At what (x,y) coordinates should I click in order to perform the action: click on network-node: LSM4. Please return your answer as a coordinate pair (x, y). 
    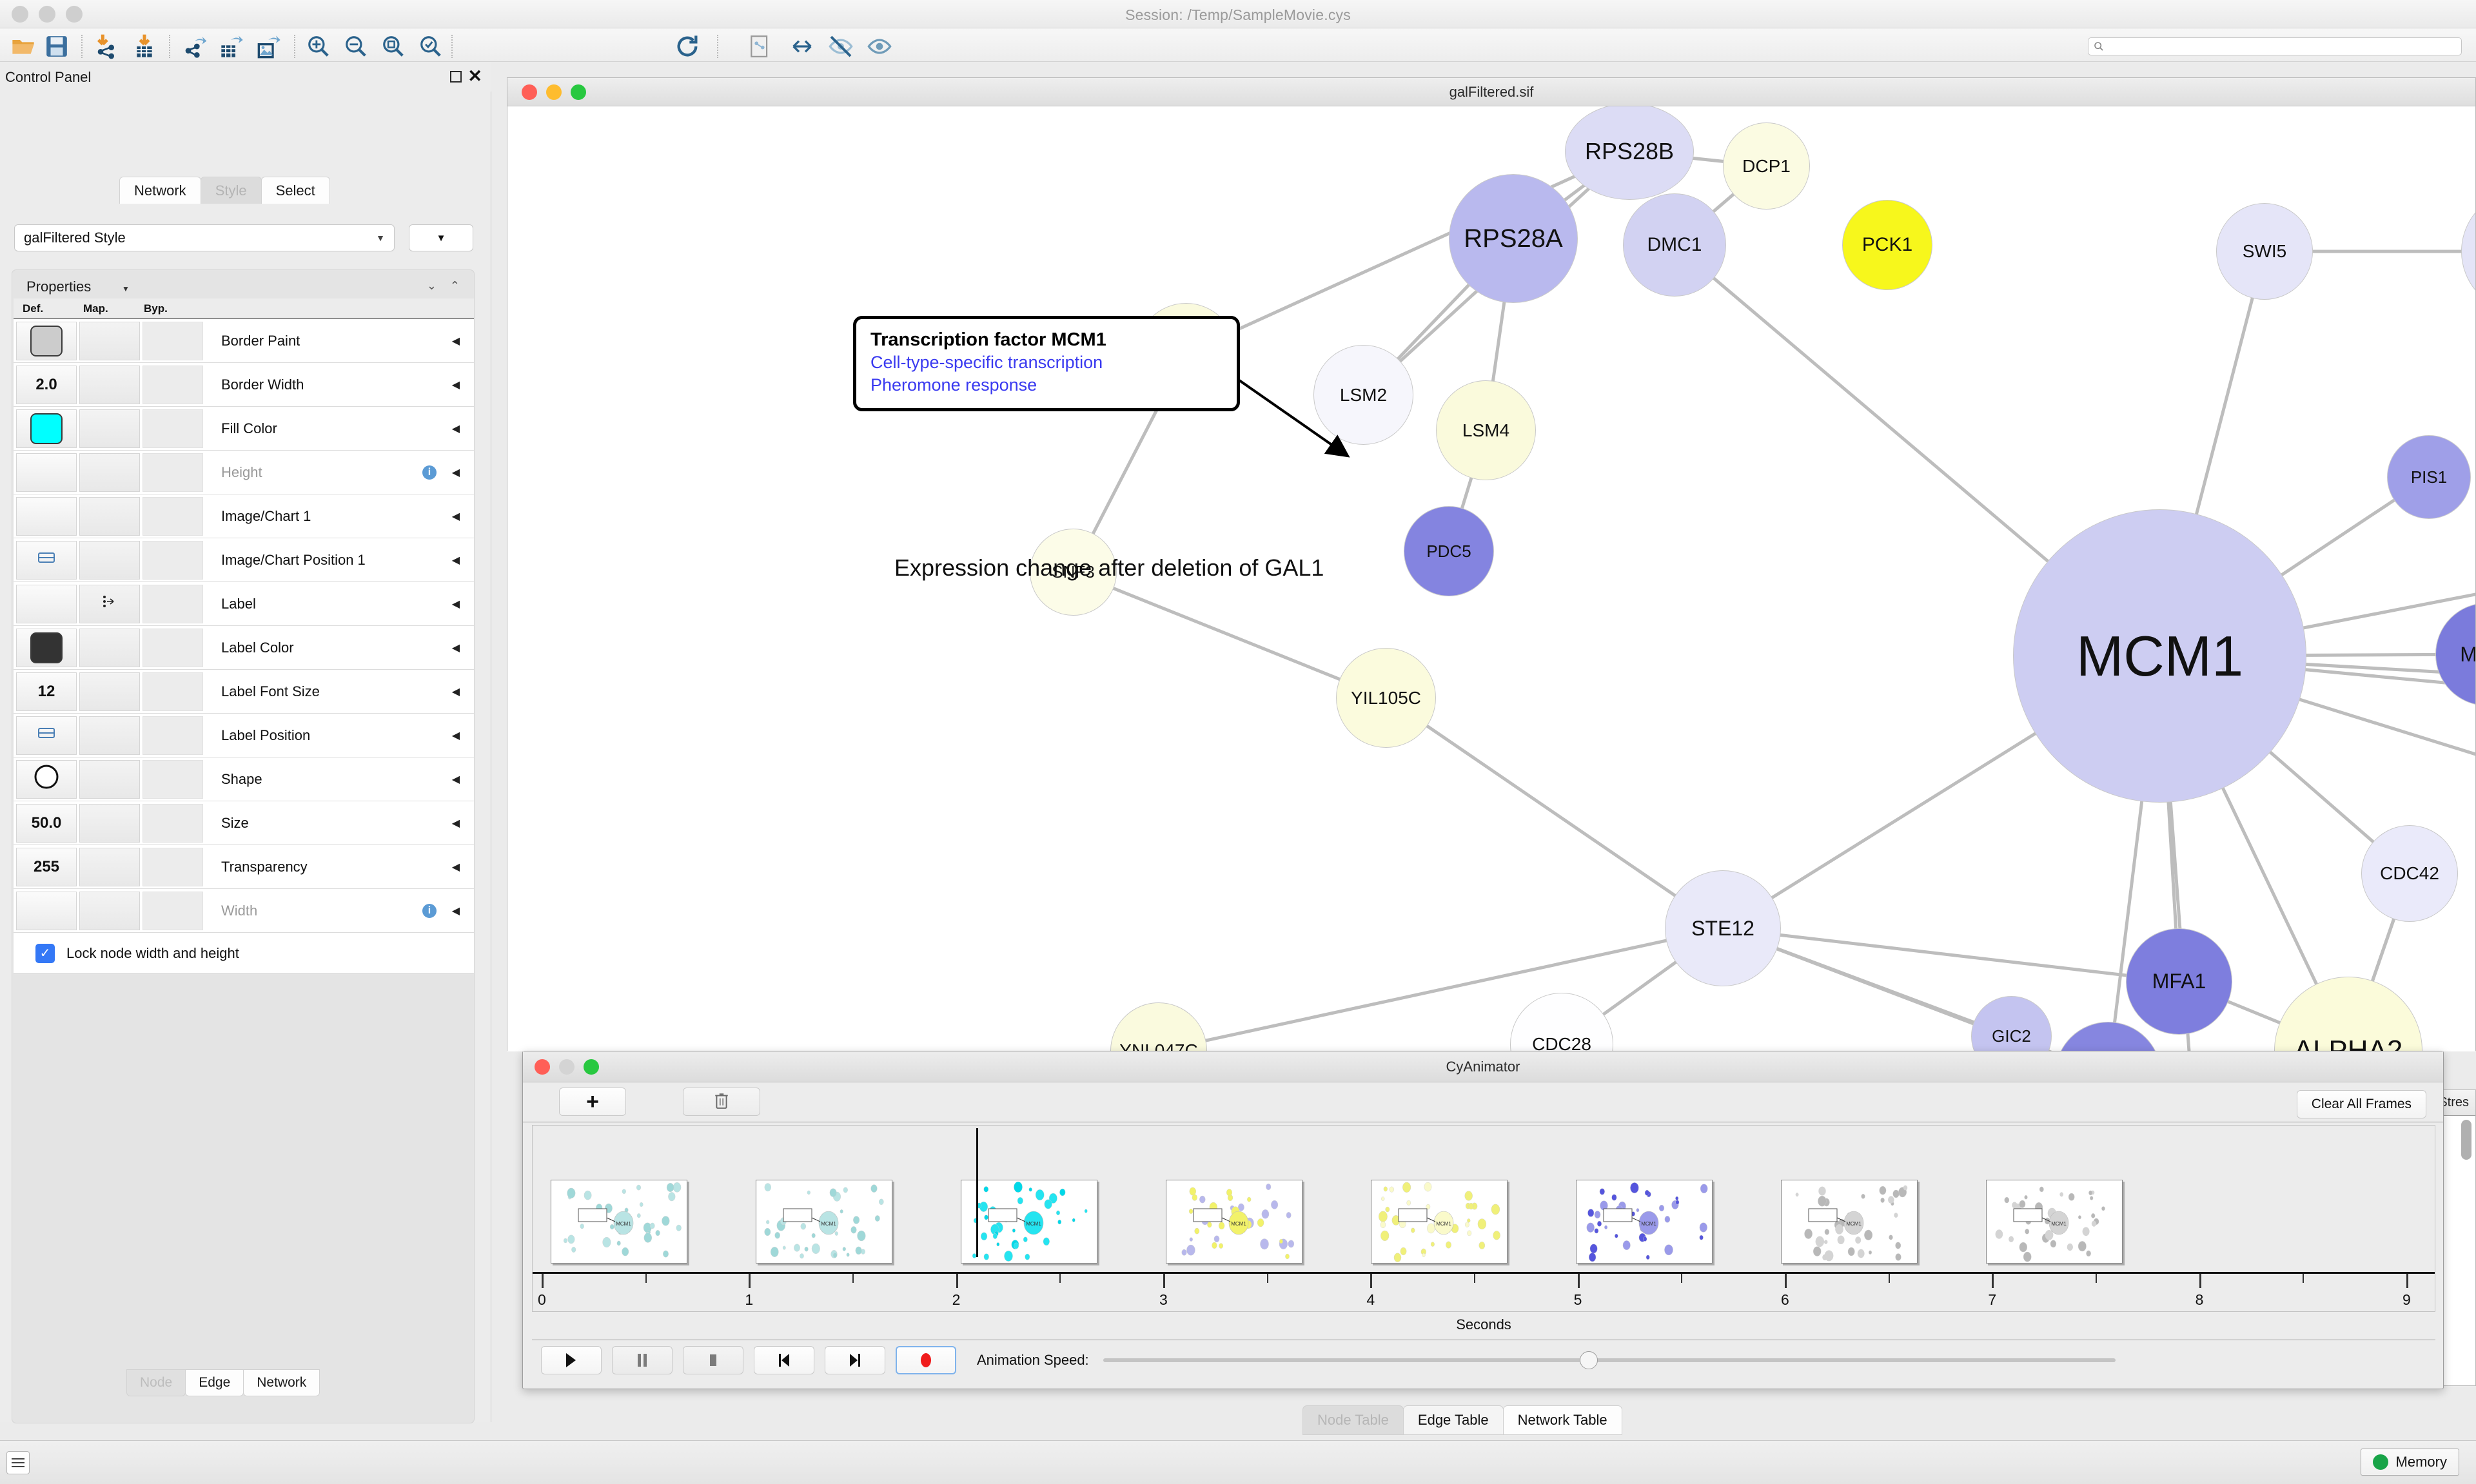
    Looking at the image, I should click on (1486, 430).